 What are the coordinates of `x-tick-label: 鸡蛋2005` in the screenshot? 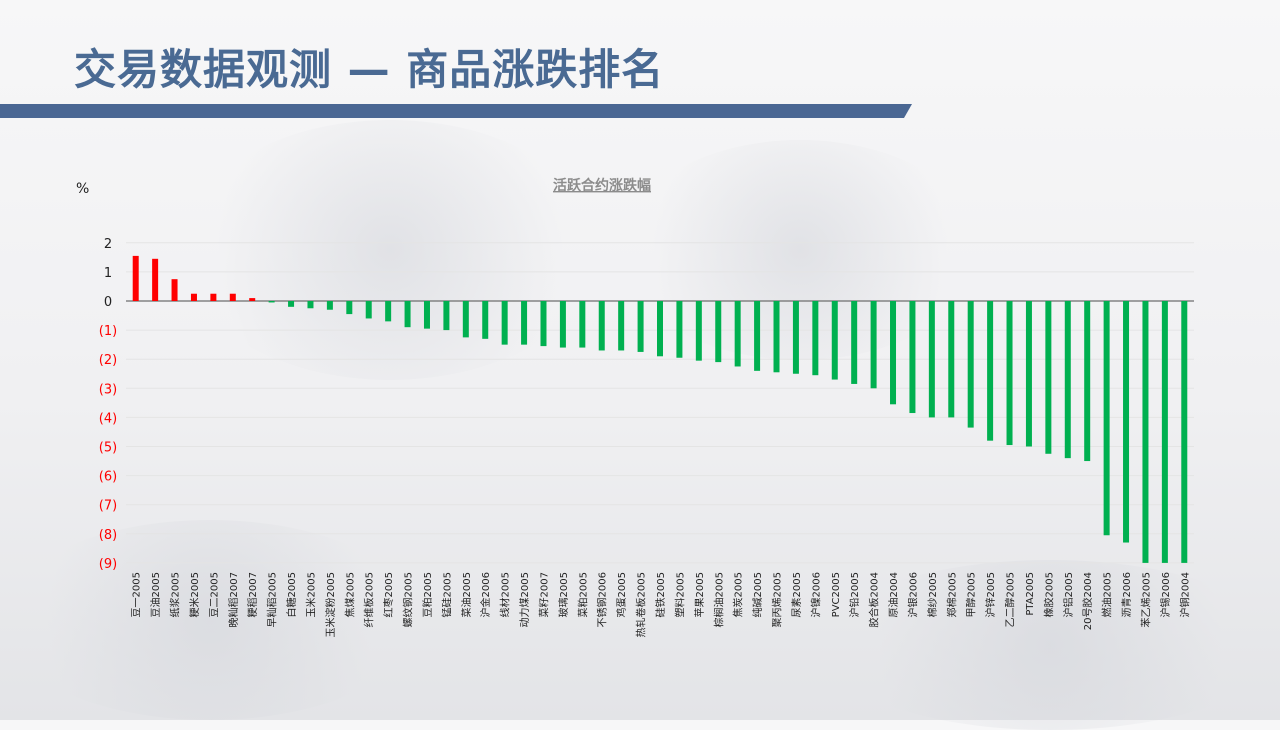 It's located at (621, 594).